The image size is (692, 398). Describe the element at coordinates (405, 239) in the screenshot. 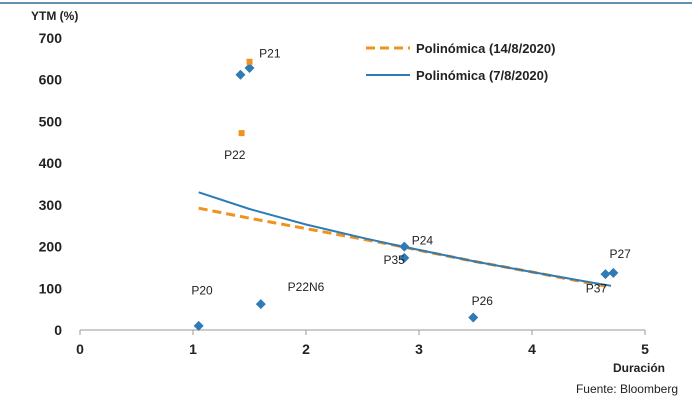

I see `trendline-7-8-2020` at that location.